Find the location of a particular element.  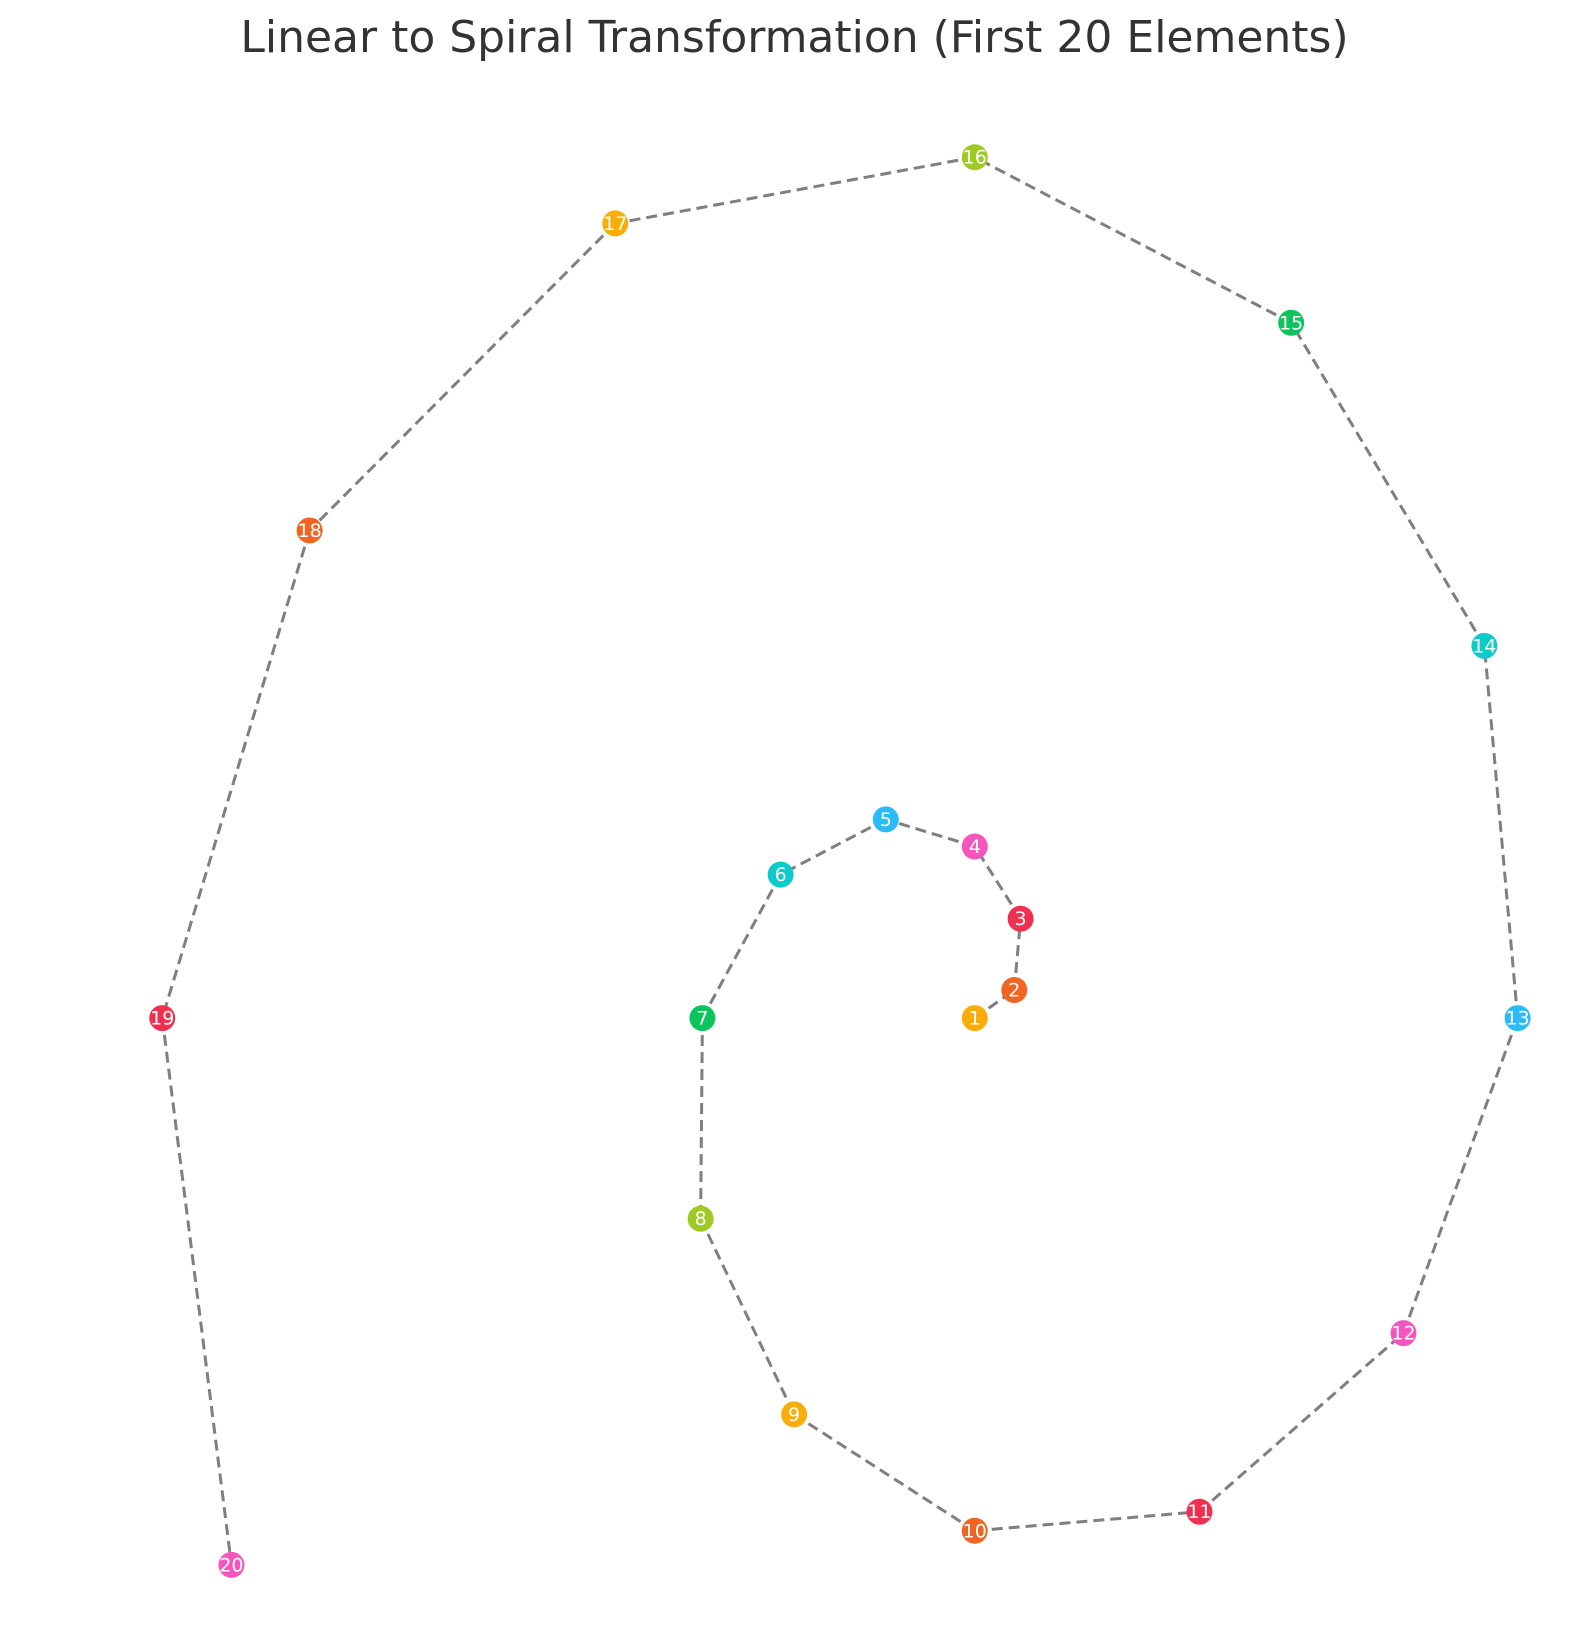

point-label-10: 10 is located at coordinates (975, 1531).